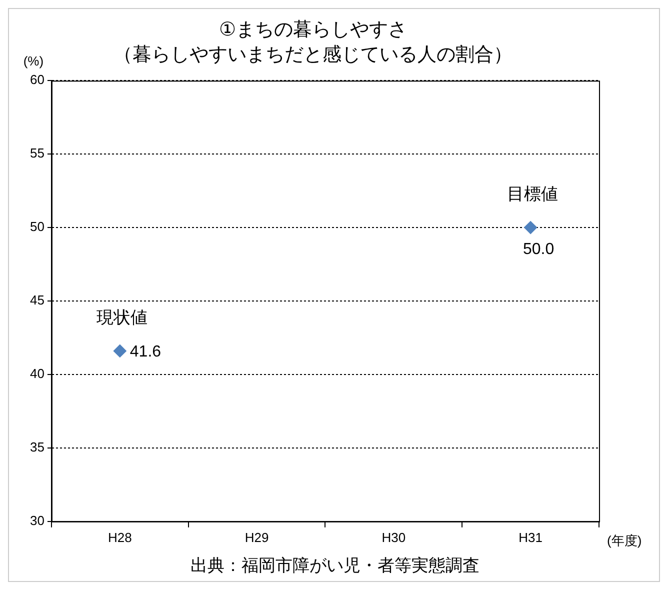  Describe the element at coordinates (624, 540) in the screenshot. I see `x-axis-title: (年度)` at that location.